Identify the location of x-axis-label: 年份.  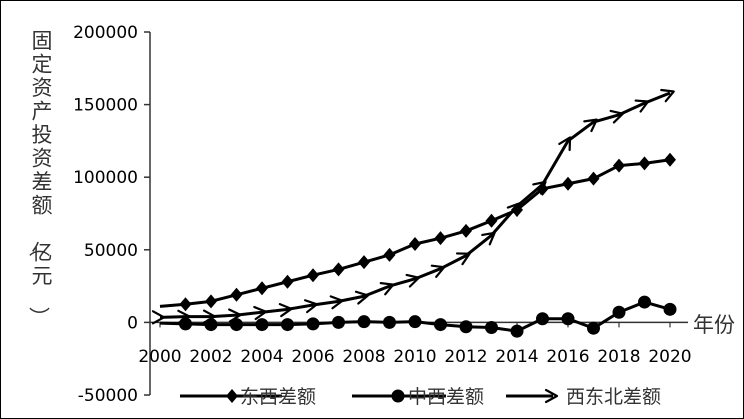
(714, 325).